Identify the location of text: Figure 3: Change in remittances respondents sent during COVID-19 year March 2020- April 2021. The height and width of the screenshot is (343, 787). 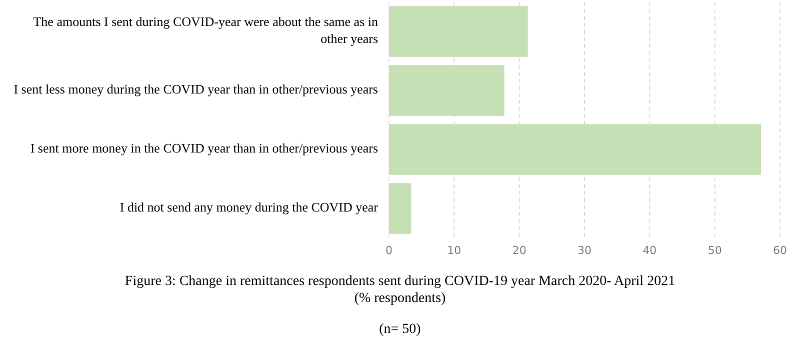
(400, 281).